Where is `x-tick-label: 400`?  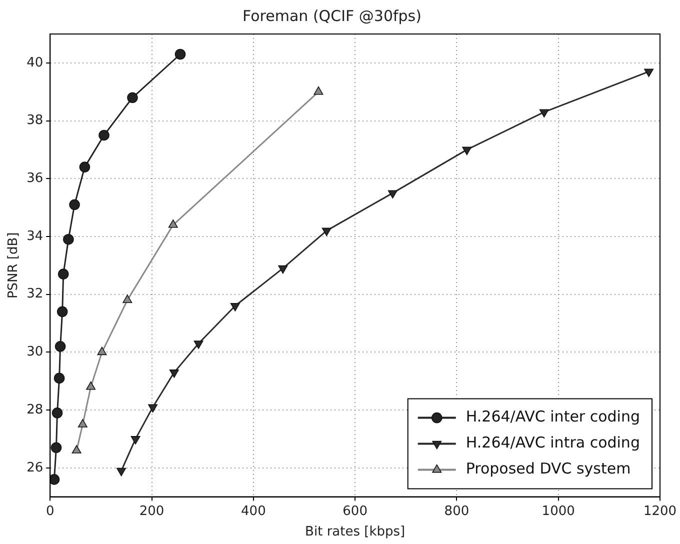
x-tick-label: 400 is located at coordinates (253, 511).